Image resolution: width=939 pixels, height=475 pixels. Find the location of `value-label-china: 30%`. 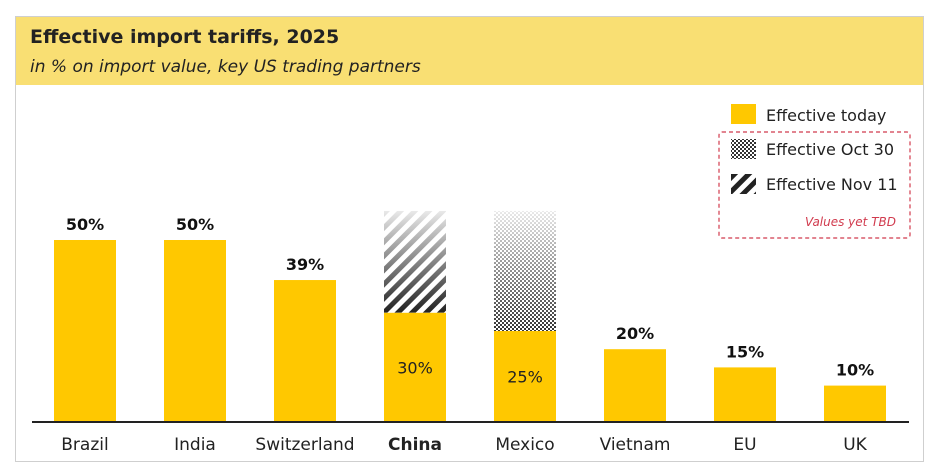

value-label-china: 30% is located at coordinates (415, 367).